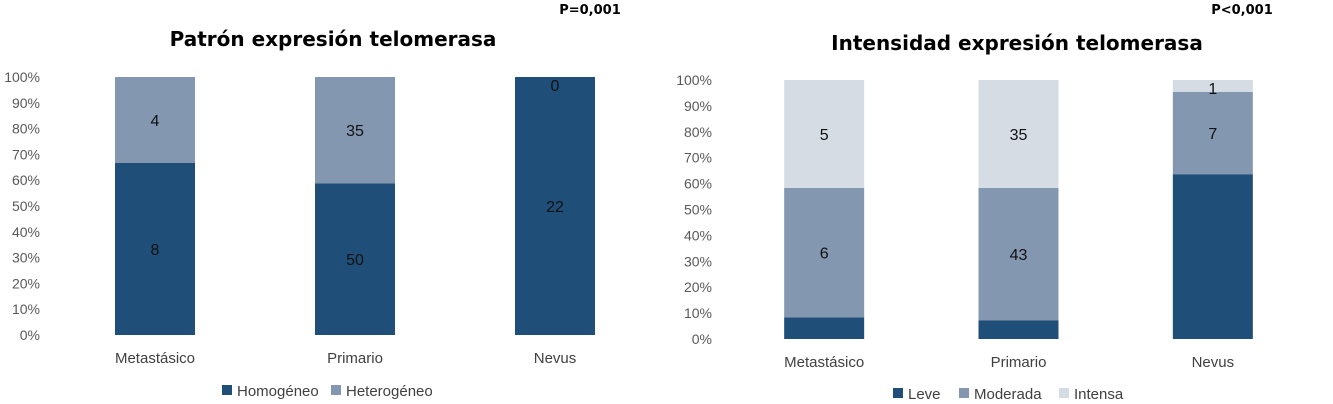 This screenshot has width=1333, height=404. I want to click on data-label: 4, so click(155, 121).